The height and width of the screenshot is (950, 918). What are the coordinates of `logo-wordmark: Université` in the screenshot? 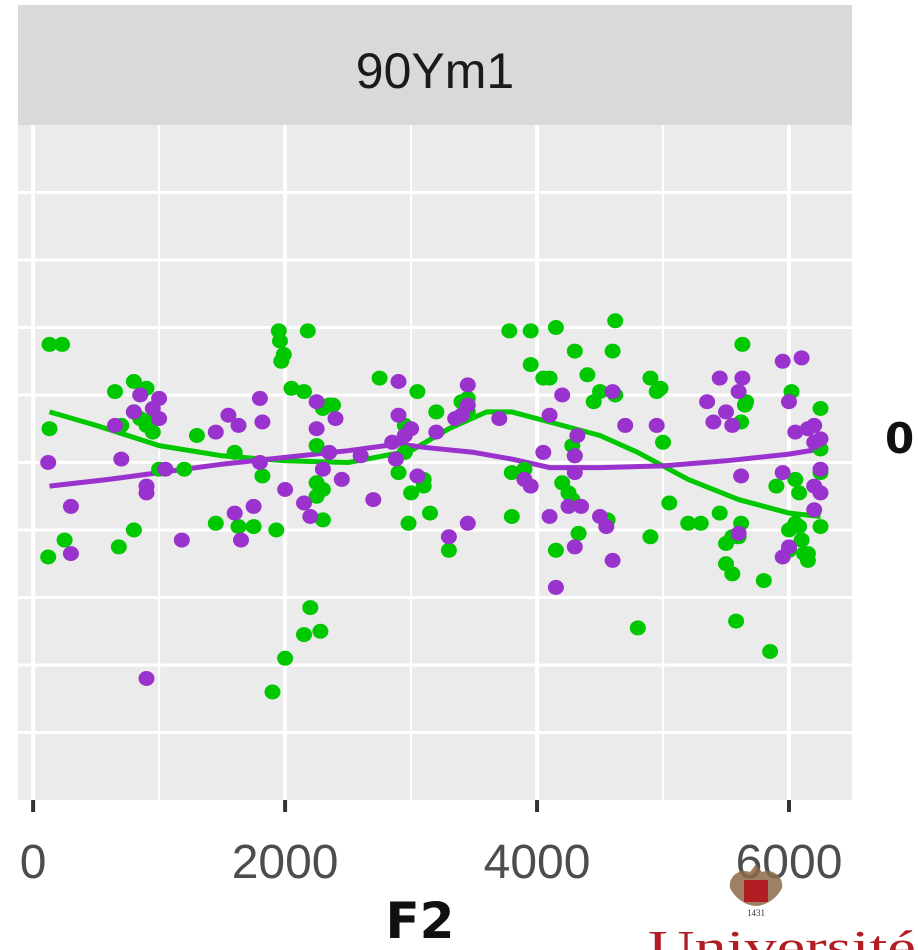 It's located at (782, 935).